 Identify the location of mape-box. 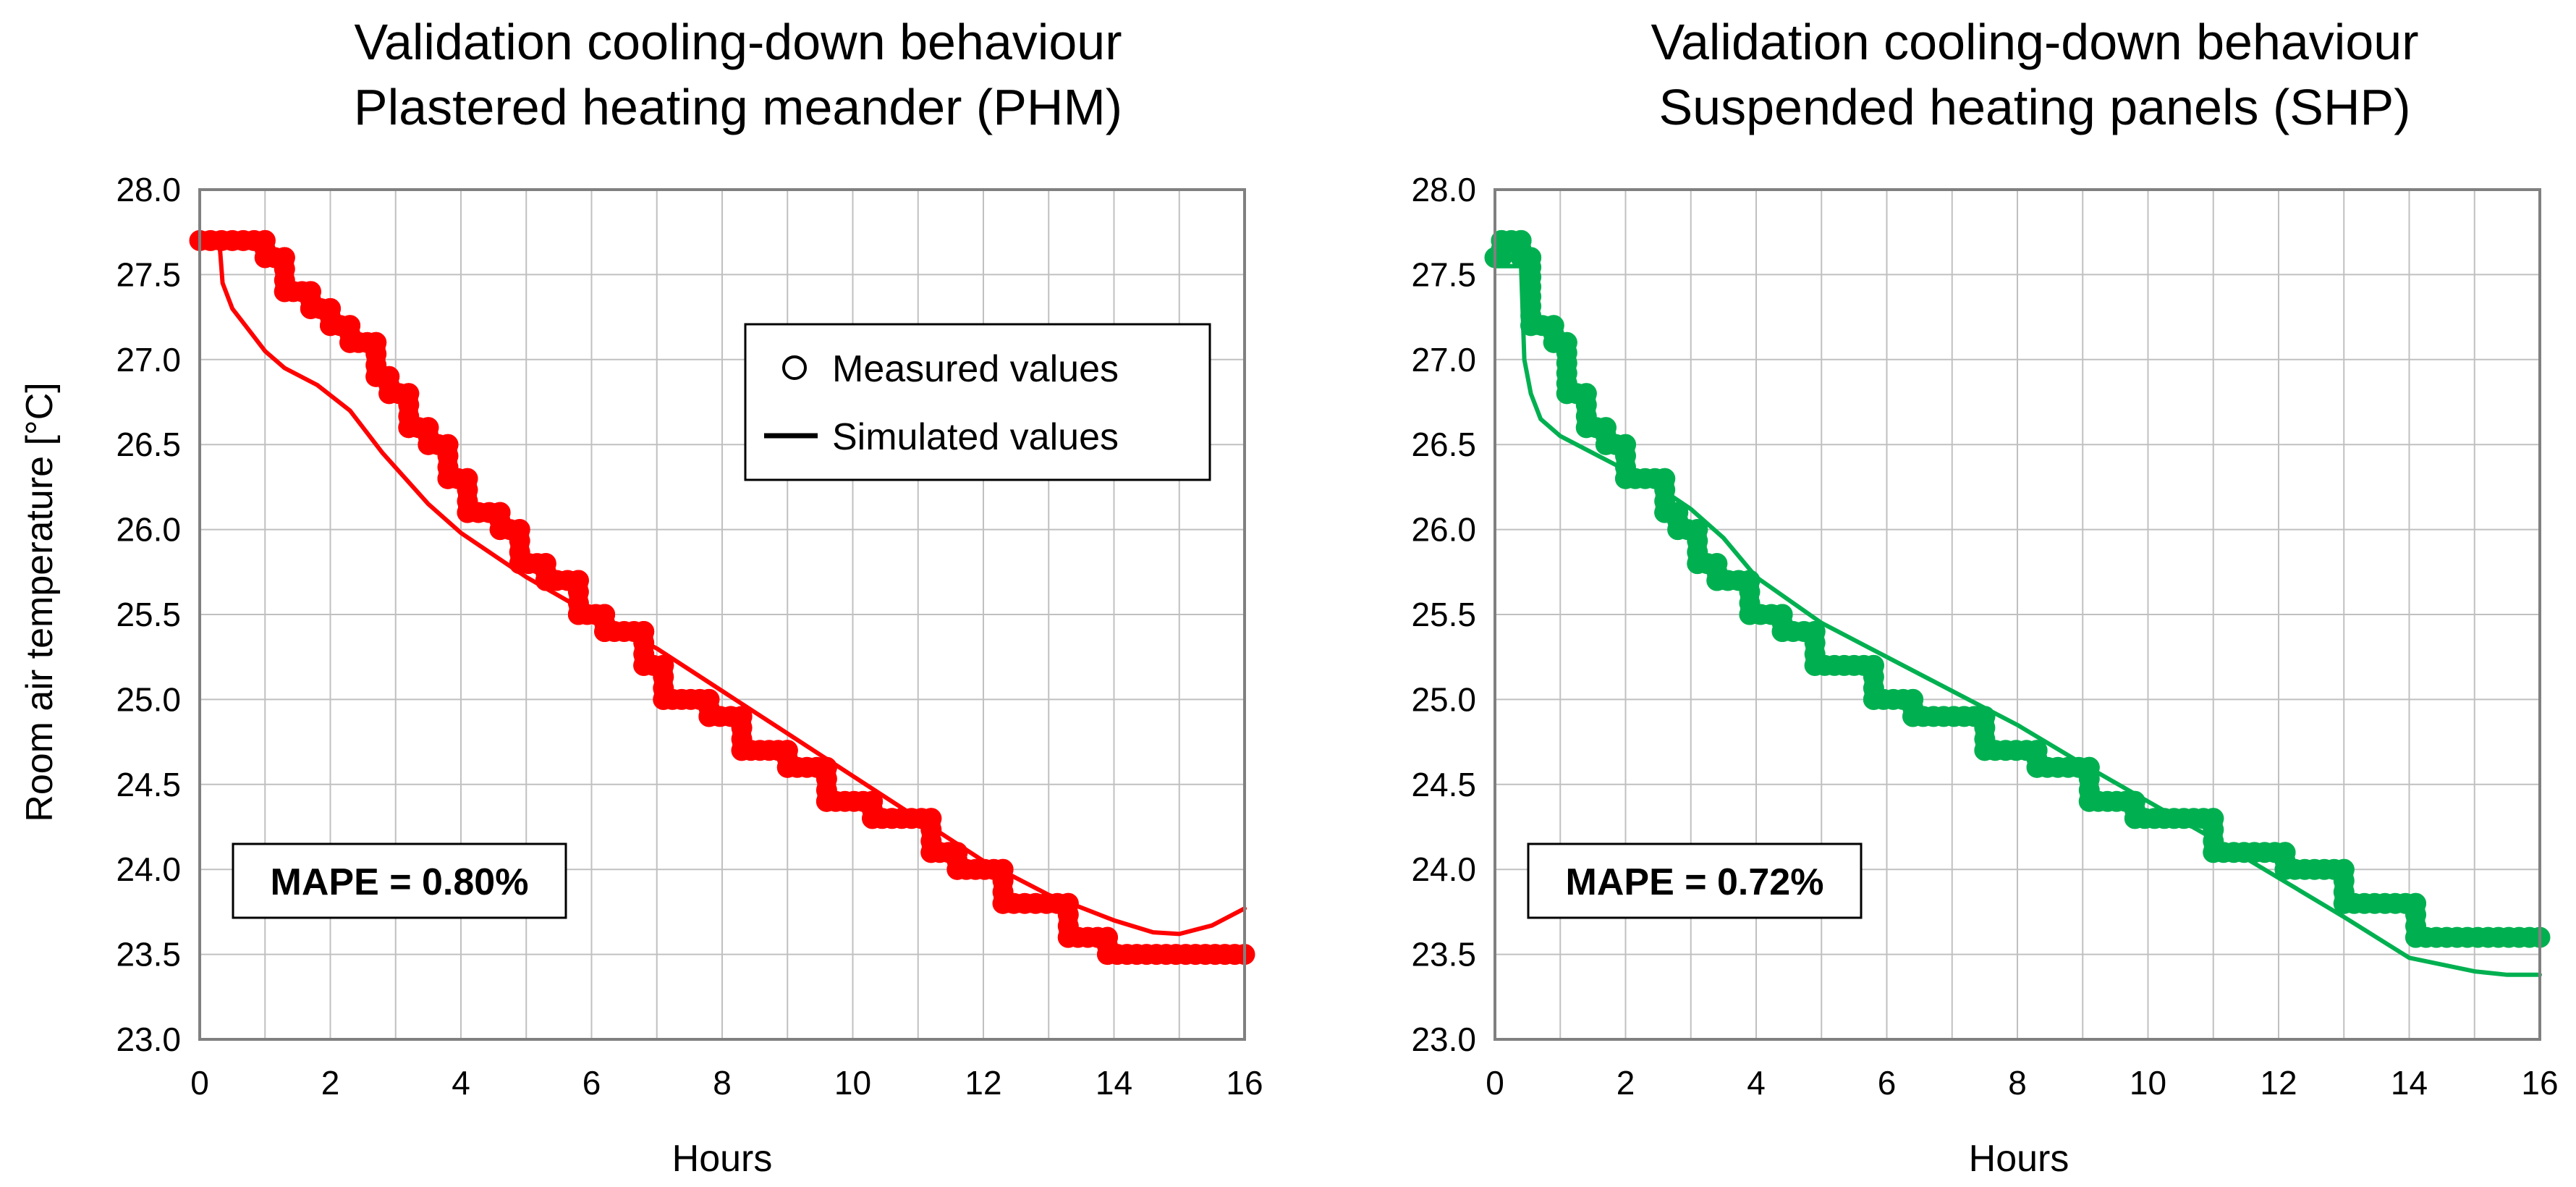
(399, 880).